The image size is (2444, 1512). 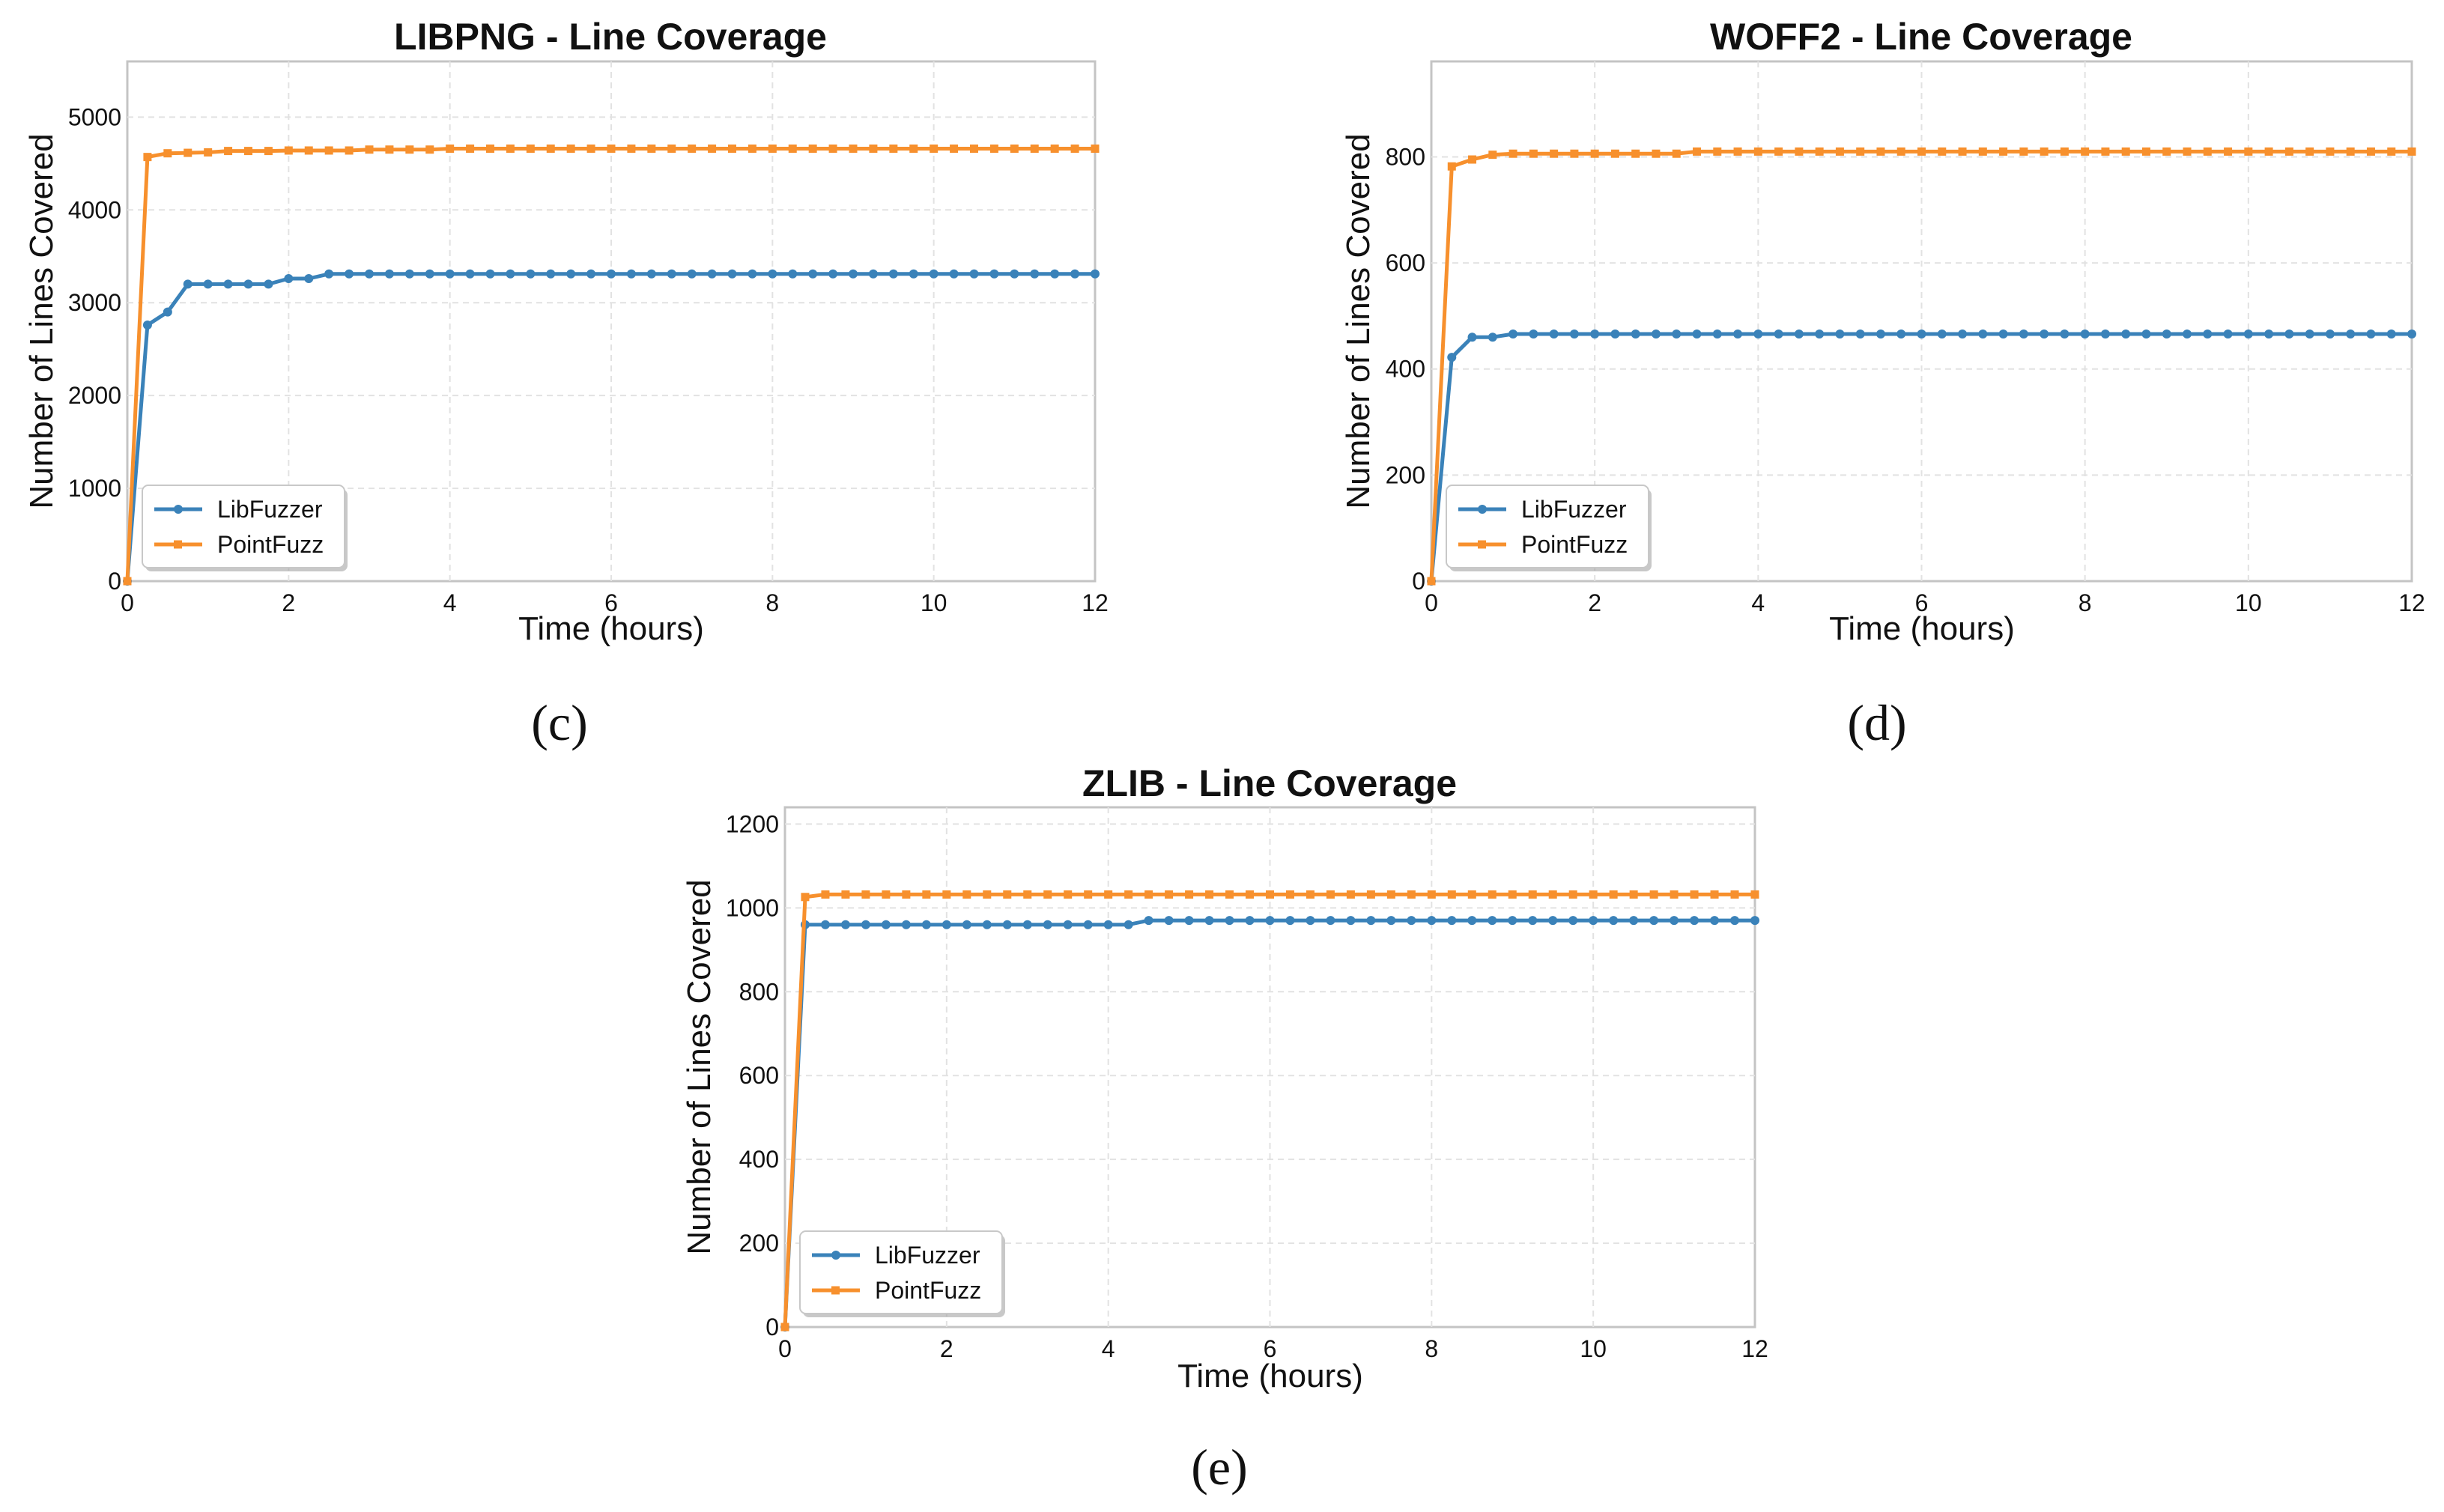 What do you see at coordinates (94, 488) in the screenshot?
I see `y-tick-label: 1000` at bounding box center [94, 488].